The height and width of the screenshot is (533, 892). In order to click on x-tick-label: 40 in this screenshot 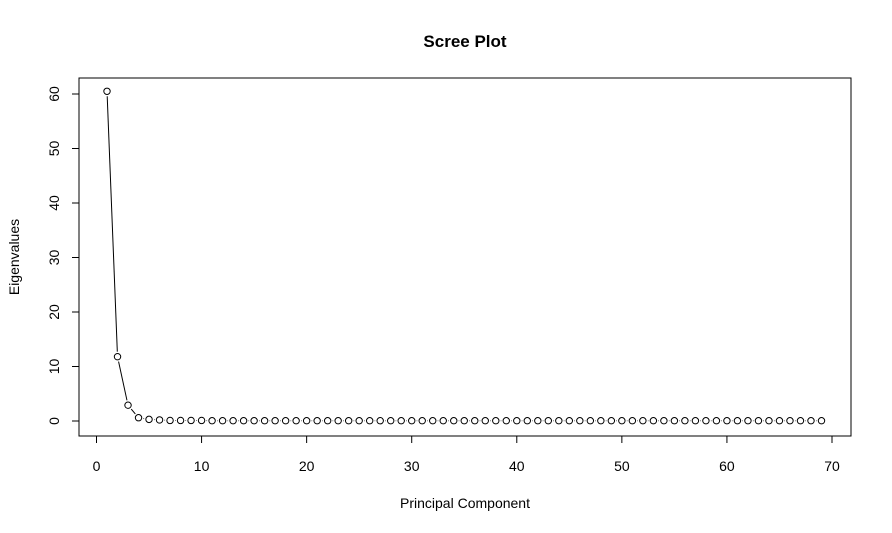, I will do `click(517, 466)`.